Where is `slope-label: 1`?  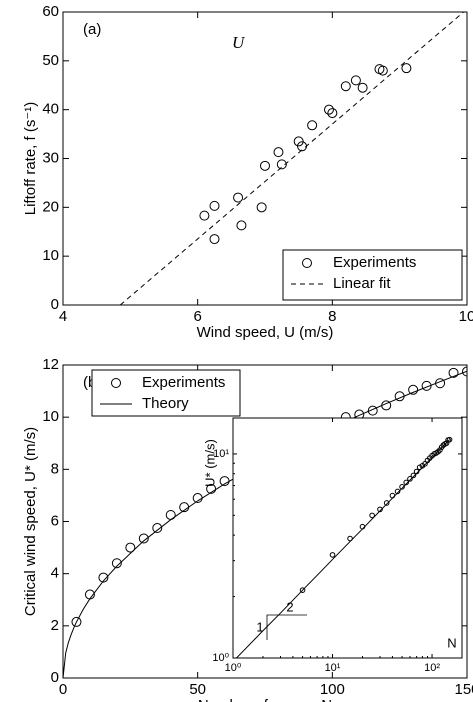
slope-label: 1 is located at coordinates (259, 626).